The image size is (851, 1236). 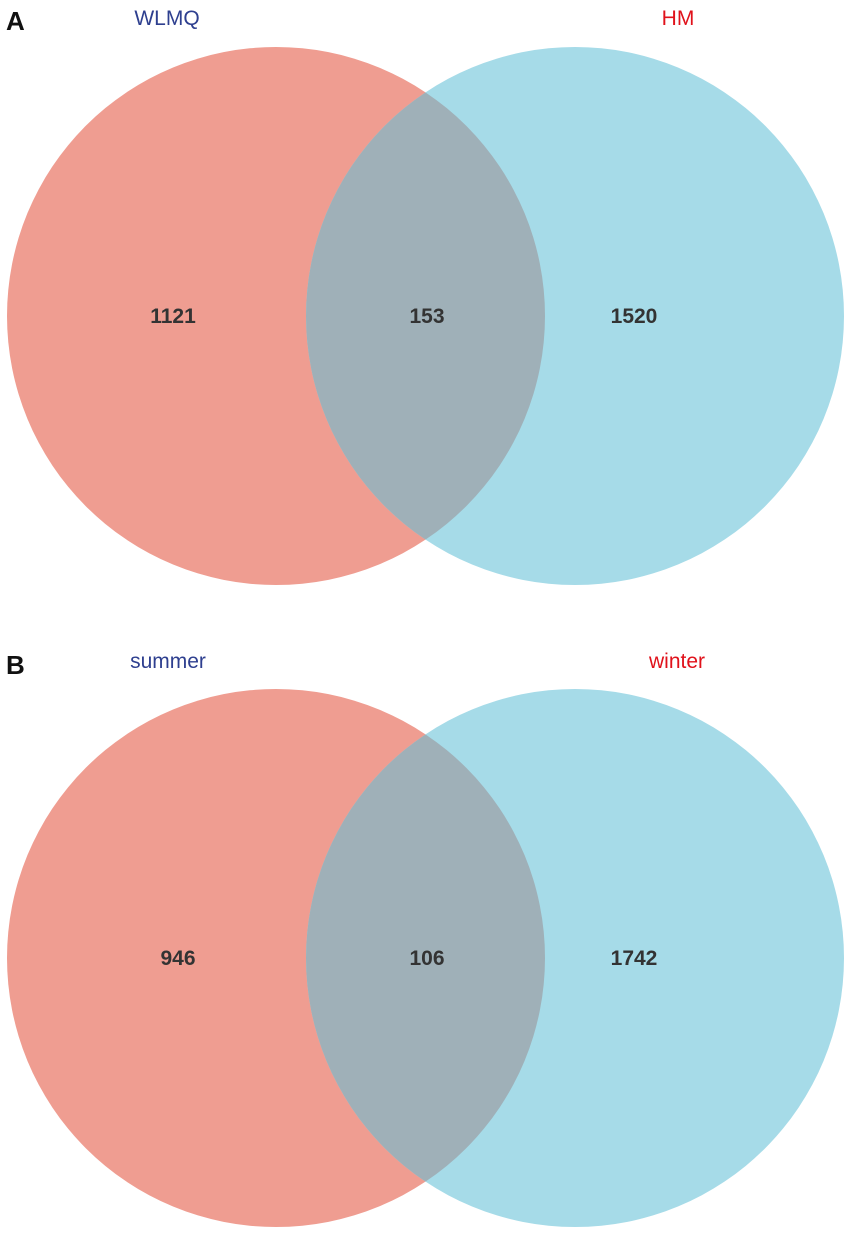 I want to click on set-label-left: WLMQ, so click(x=166, y=18).